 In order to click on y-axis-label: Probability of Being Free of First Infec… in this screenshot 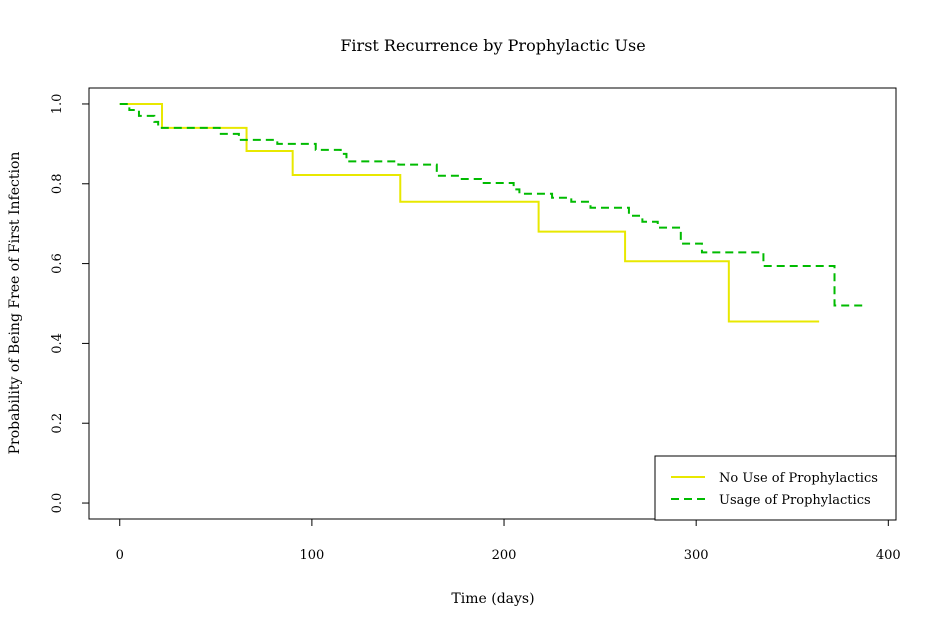, I will do `click(15, 303)`.